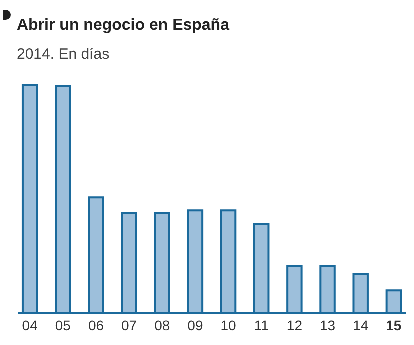  Describe the element at coordinates (63, 54) in the screenshot. I see `chart-subtitle: 2014. En días` at that location.